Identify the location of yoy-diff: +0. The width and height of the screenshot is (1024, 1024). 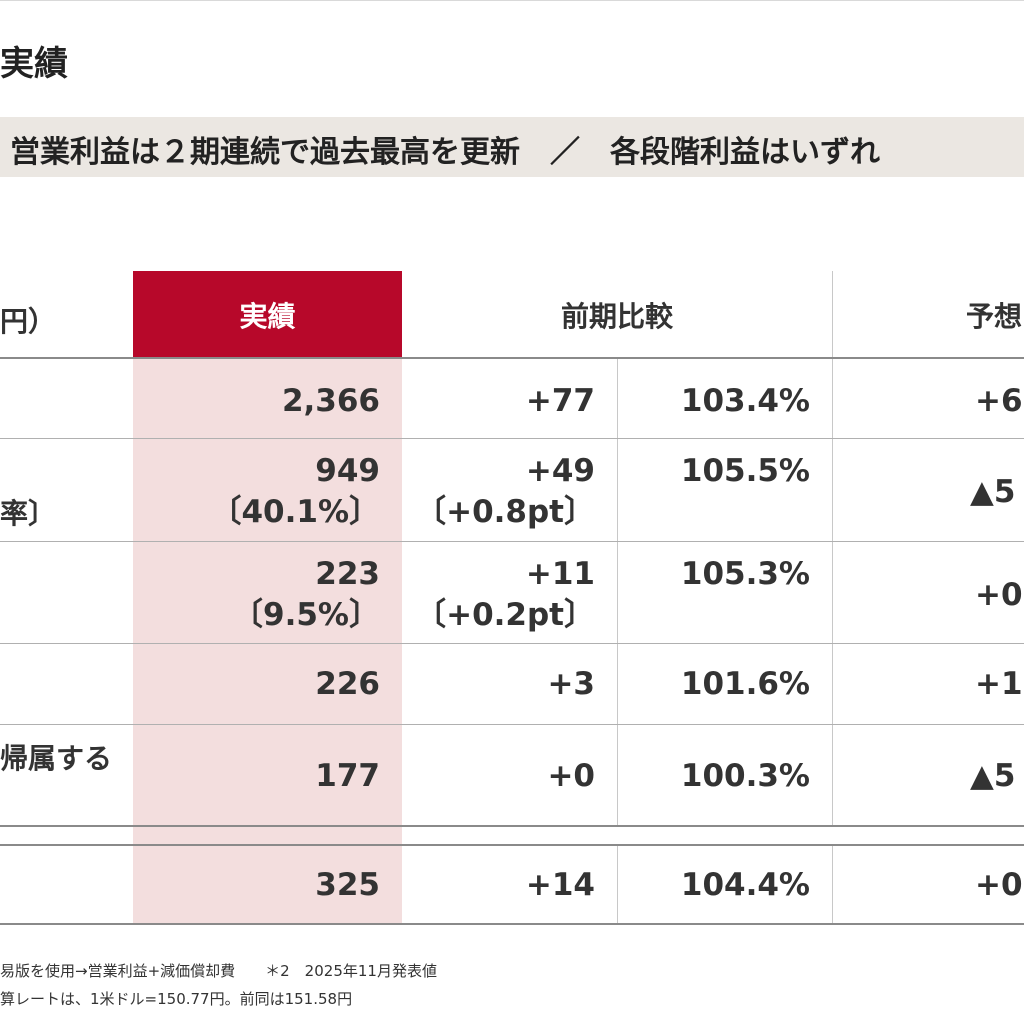
(571, 776).